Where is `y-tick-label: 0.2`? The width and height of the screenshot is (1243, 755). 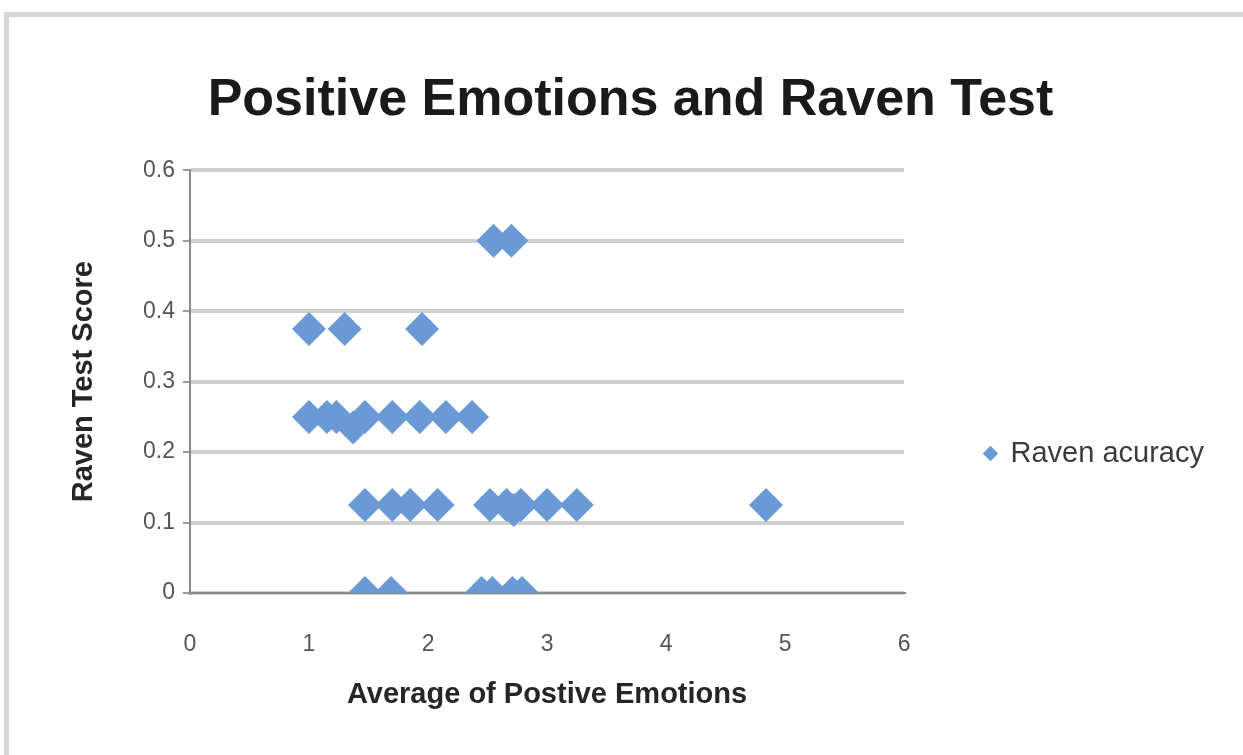
y-tick-label: 0.2 is located at coordinates (159, 450).